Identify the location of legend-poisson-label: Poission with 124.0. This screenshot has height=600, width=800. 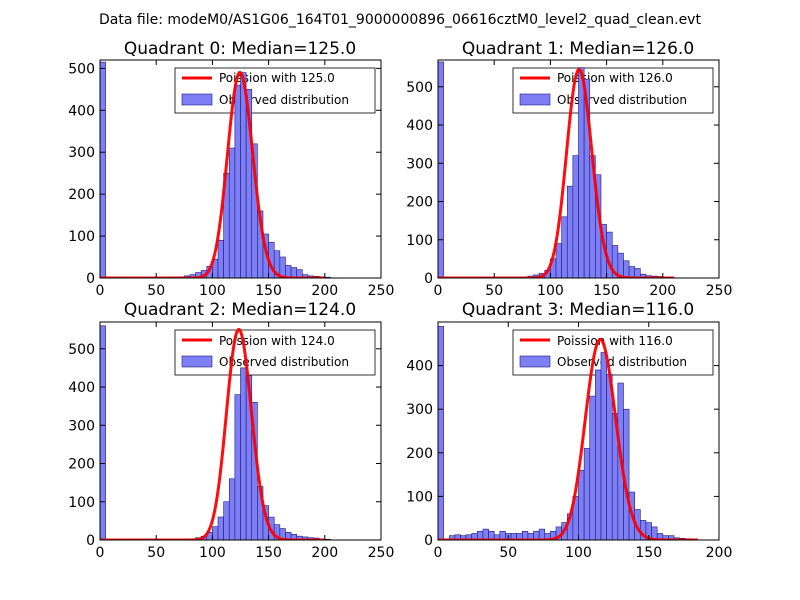
(277, 341).